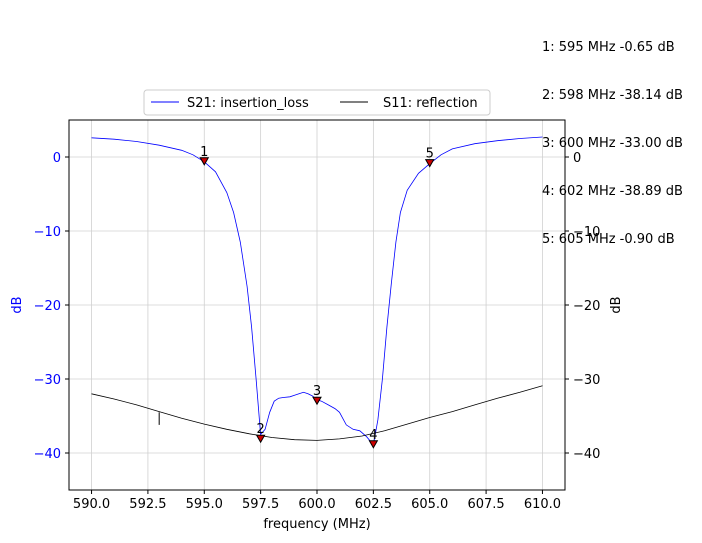  Describe the element at coordinates (612, 191) in the screenshot. I see `marker-readout-line: 4: 602 MHz -38.89 dB` at that location.